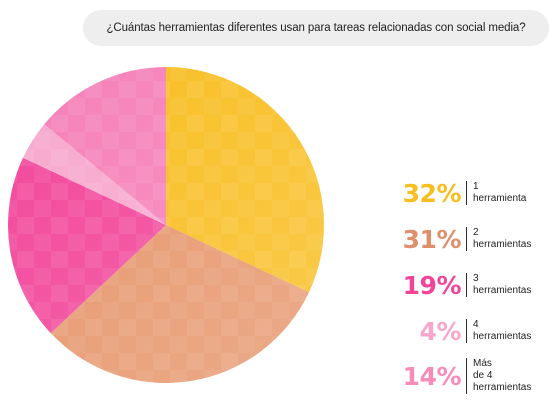  I want to click on legend-item-2-herramientas: 31% 2 herramientas, so click(466, 239).